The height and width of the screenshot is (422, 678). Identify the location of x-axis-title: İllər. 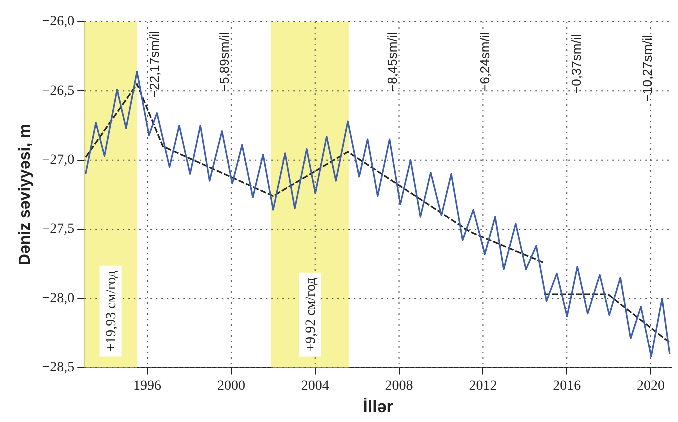
(378, 406).